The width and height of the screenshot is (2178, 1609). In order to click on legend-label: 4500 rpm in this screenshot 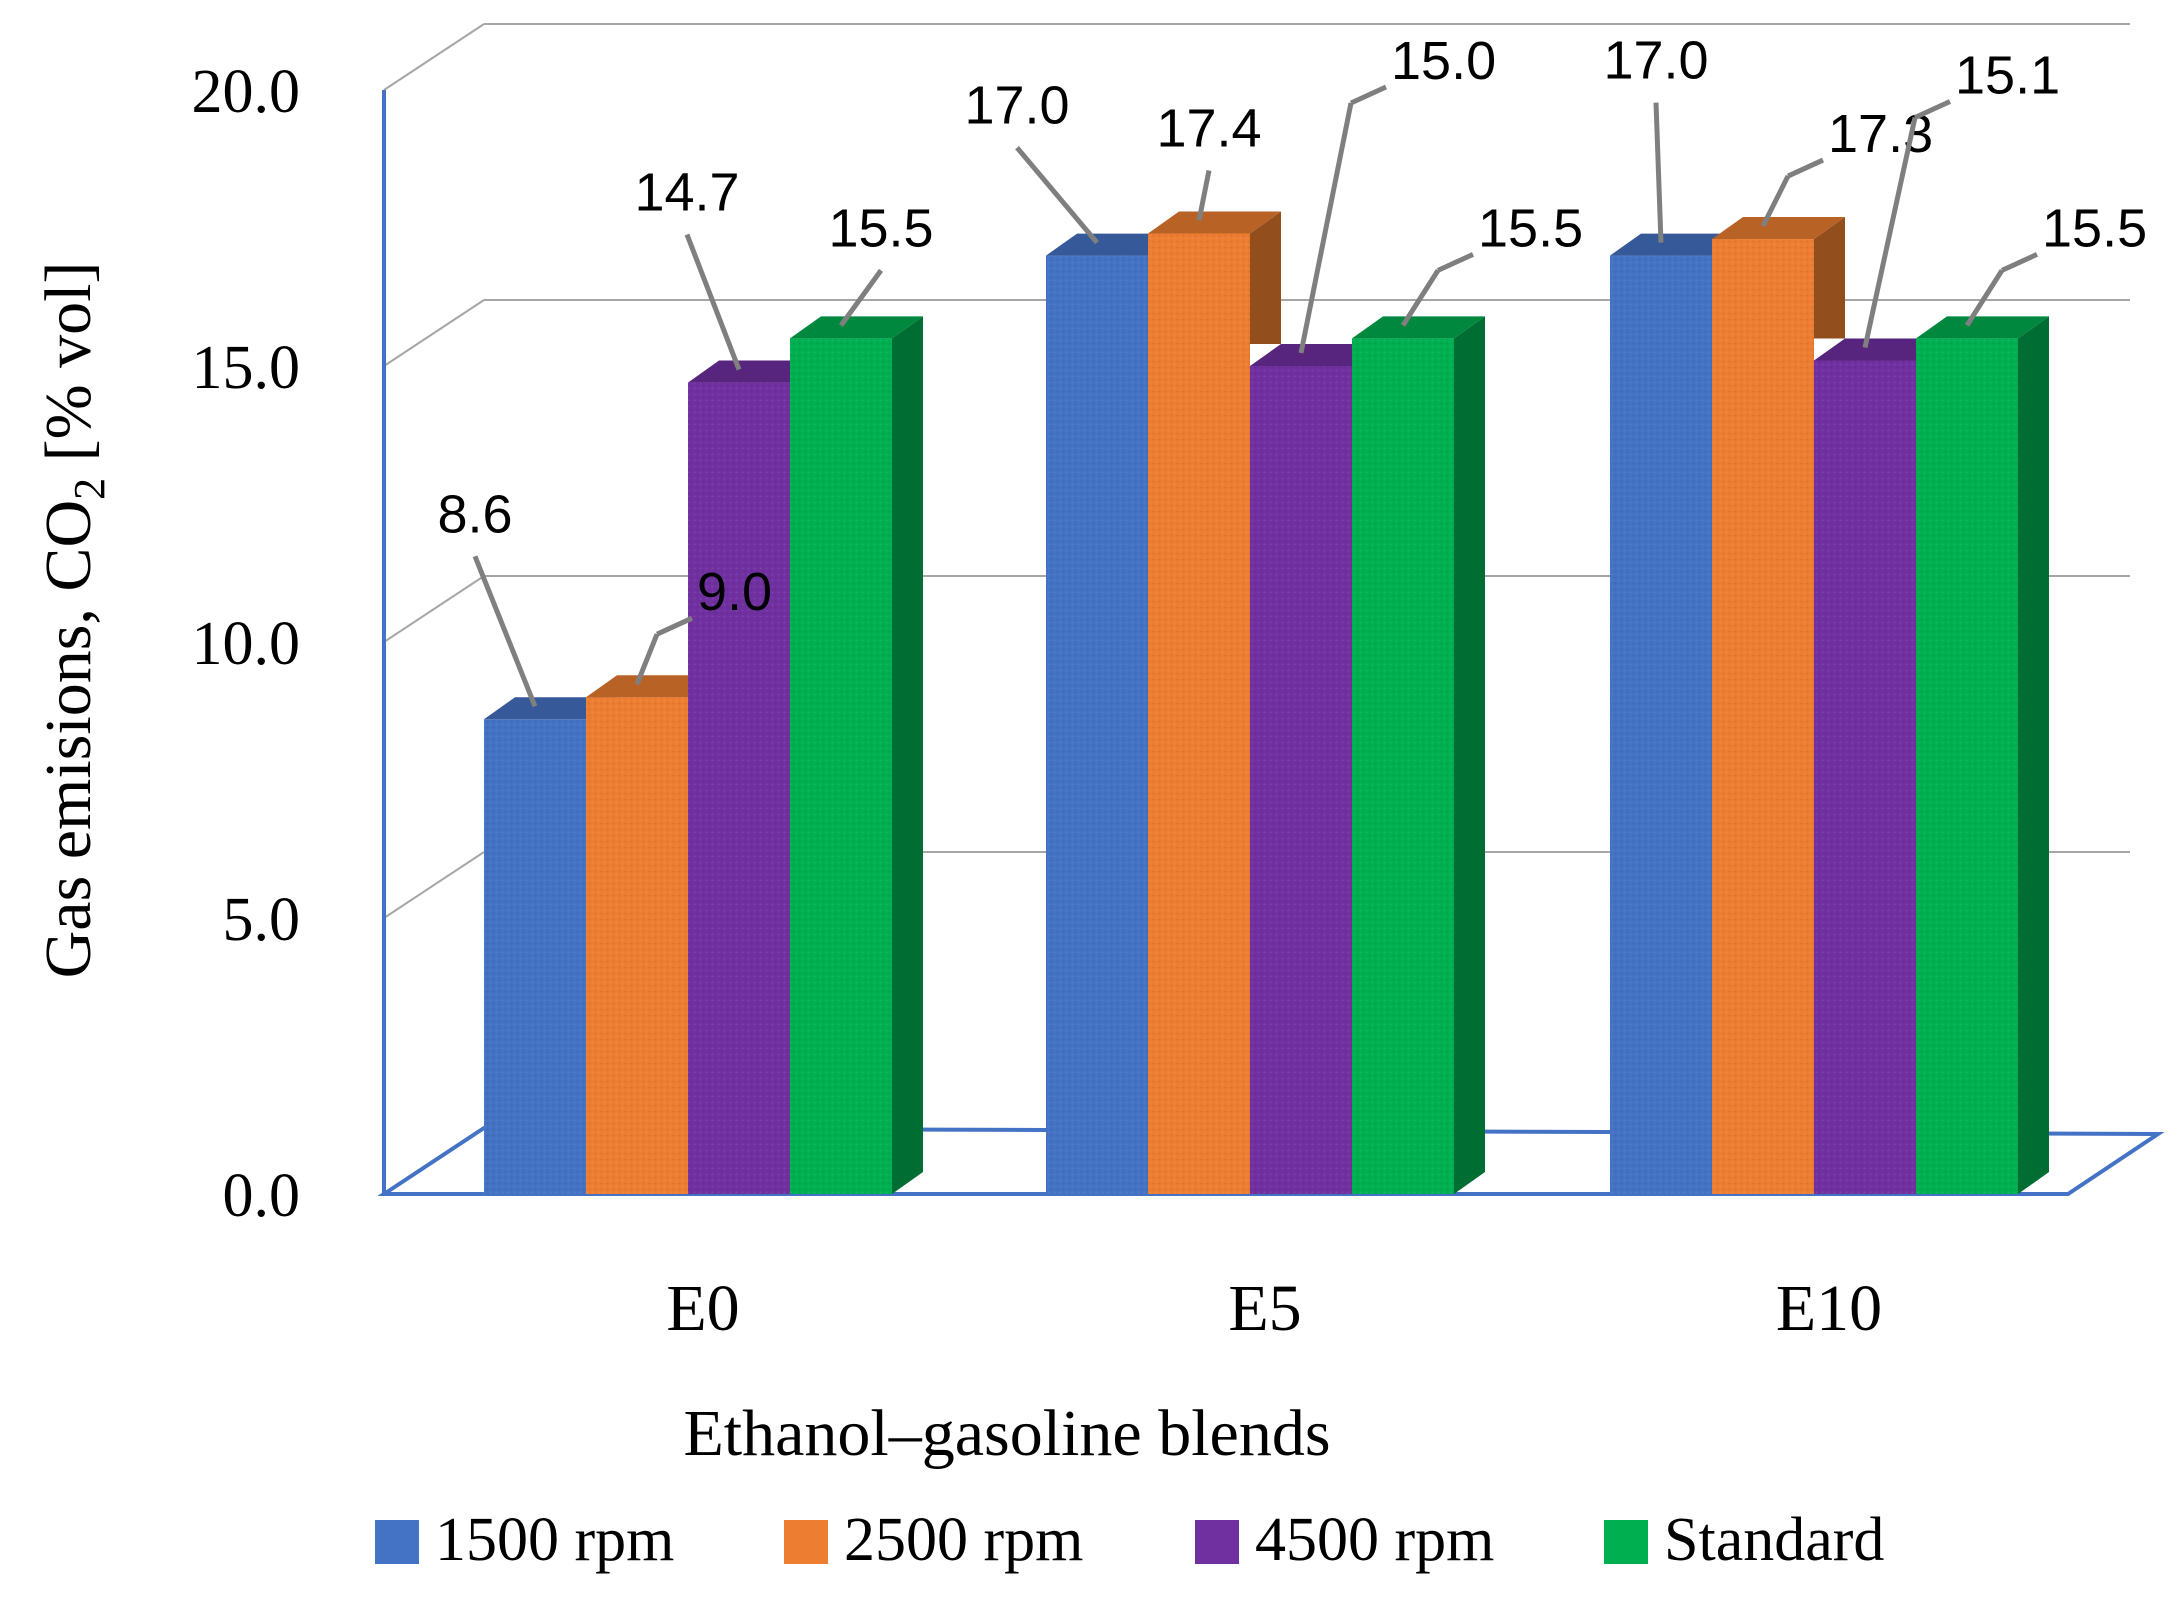, I will do `click(1374, 1540)`.